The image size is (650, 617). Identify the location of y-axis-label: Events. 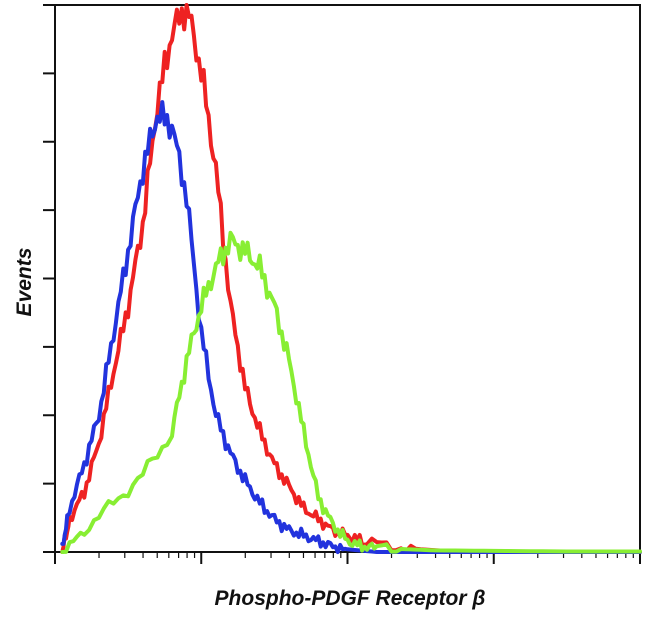
(24, 282).